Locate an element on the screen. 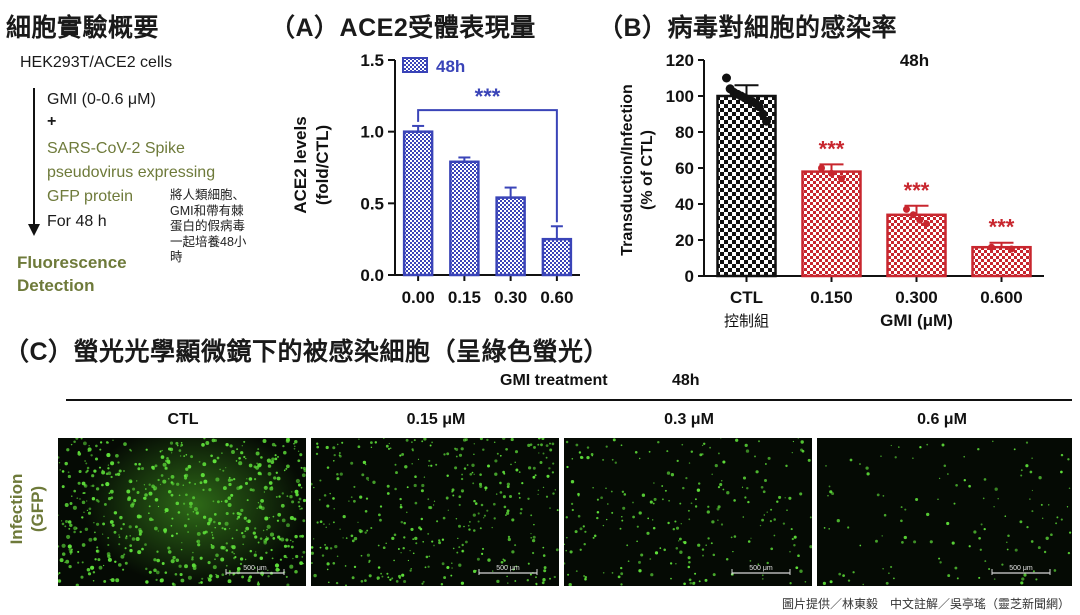 The image size is (1080, 615). plus-sign: + is located at coordinates (52, 121).